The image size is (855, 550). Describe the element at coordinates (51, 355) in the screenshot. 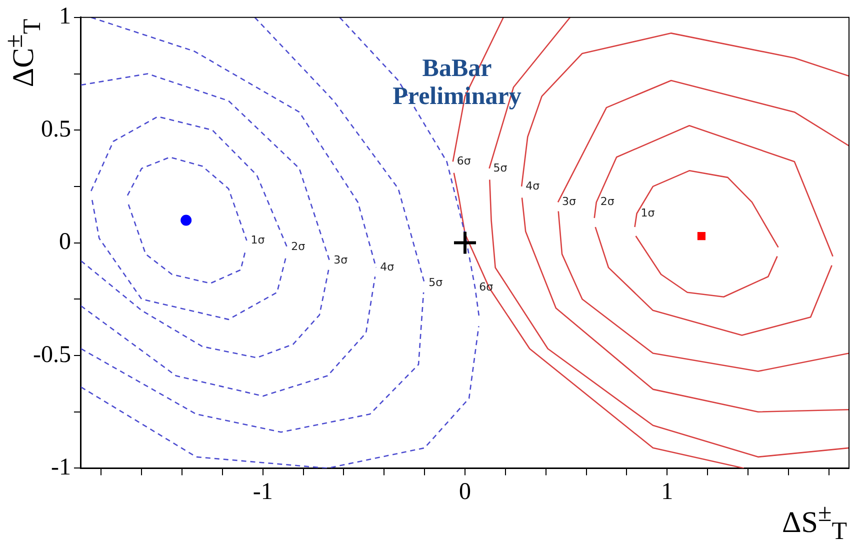

I see `y-tick-label: -0.5` at that location.